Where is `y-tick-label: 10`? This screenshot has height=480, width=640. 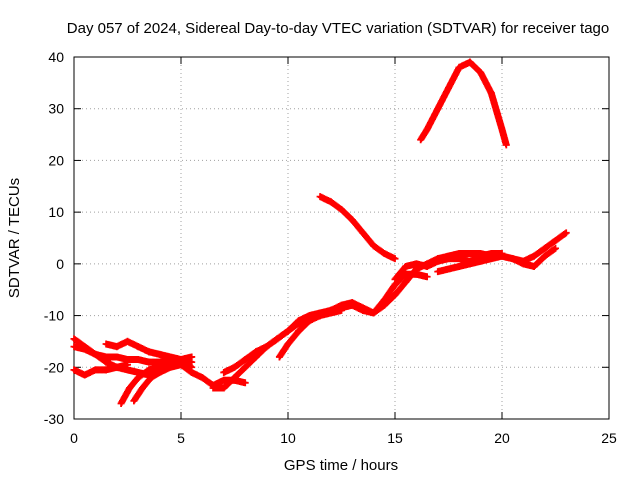 y-tick-label: 10 is located at coordinates (56, 212).